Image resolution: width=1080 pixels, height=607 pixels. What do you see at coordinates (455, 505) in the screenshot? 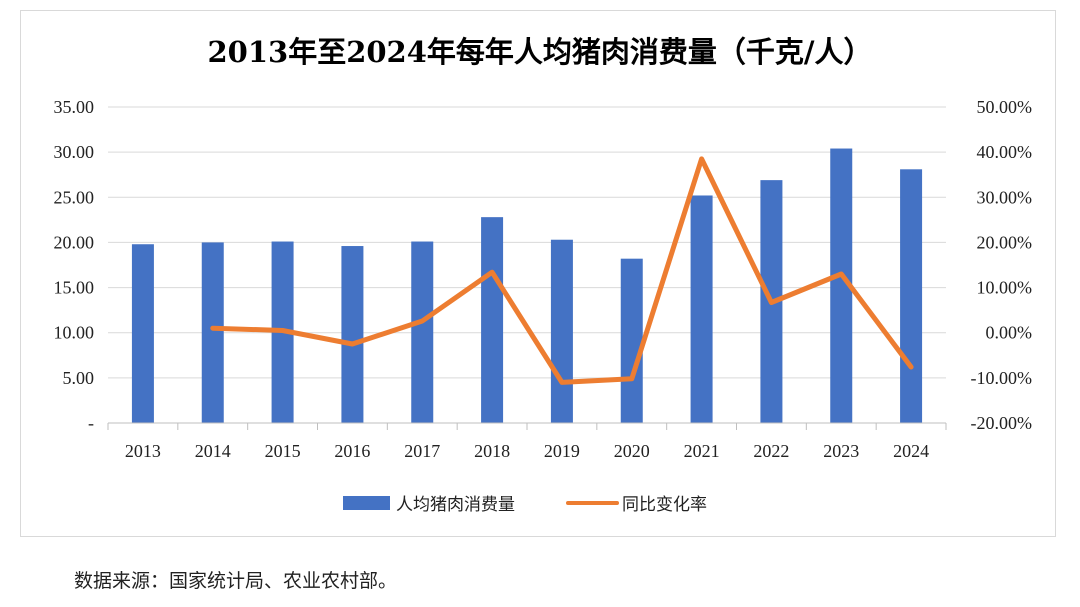
I see `legend-label-bar: 人均猪肉消费量` at bounding box center [455, 505].